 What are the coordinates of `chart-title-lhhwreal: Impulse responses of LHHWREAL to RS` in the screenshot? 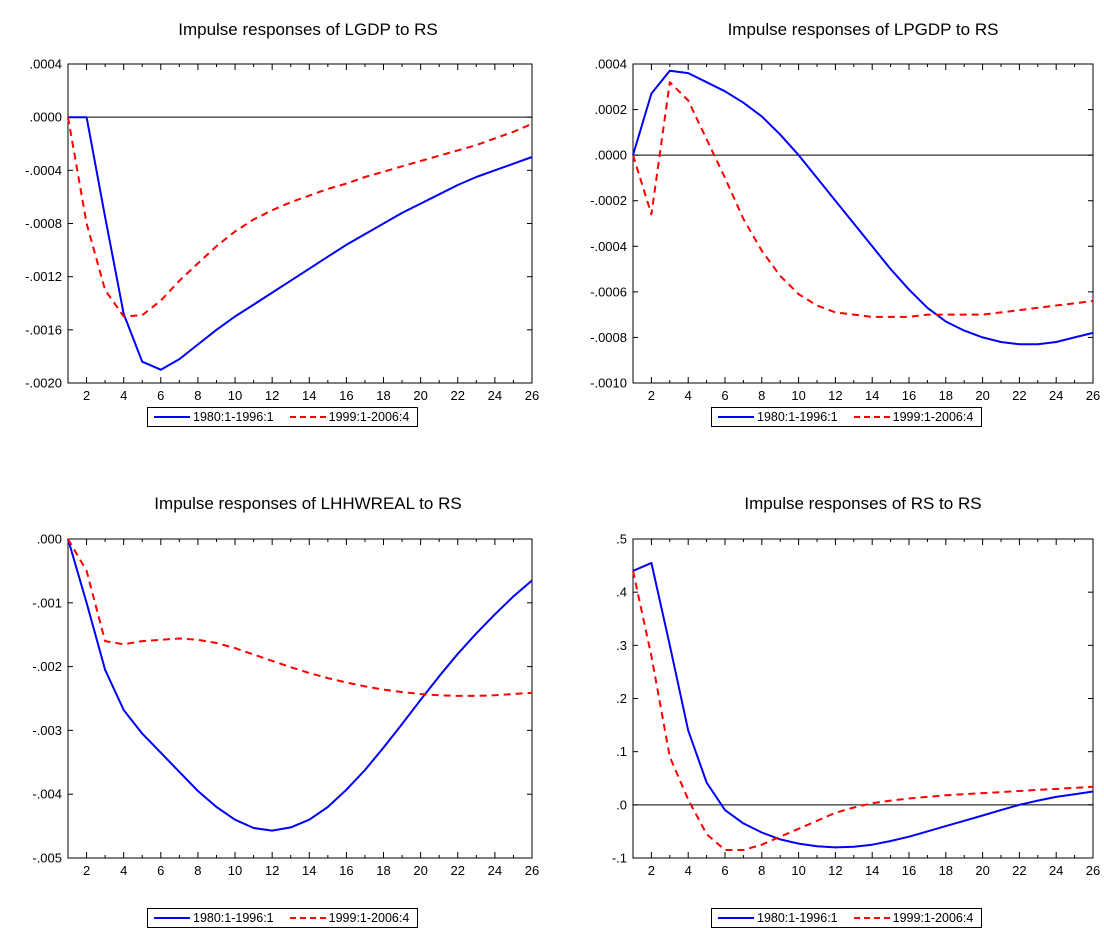 It's located at (308, 503).